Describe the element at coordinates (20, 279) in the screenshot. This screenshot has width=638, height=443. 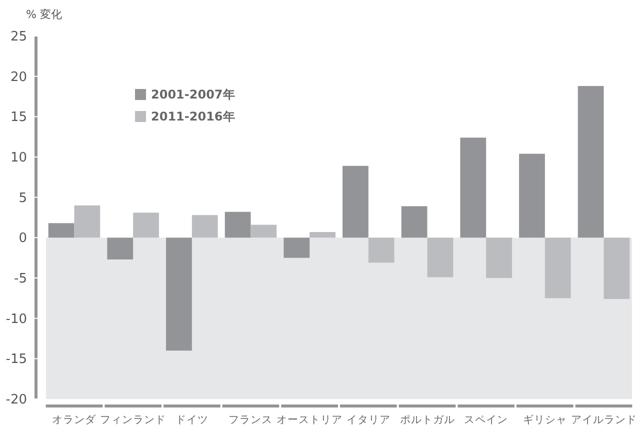
I see `y-tick-label: -5` at that location.